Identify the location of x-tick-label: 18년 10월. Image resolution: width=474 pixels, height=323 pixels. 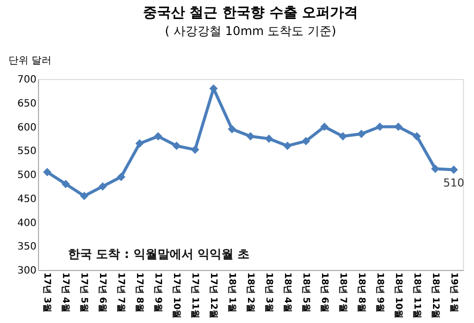
(397, 295).